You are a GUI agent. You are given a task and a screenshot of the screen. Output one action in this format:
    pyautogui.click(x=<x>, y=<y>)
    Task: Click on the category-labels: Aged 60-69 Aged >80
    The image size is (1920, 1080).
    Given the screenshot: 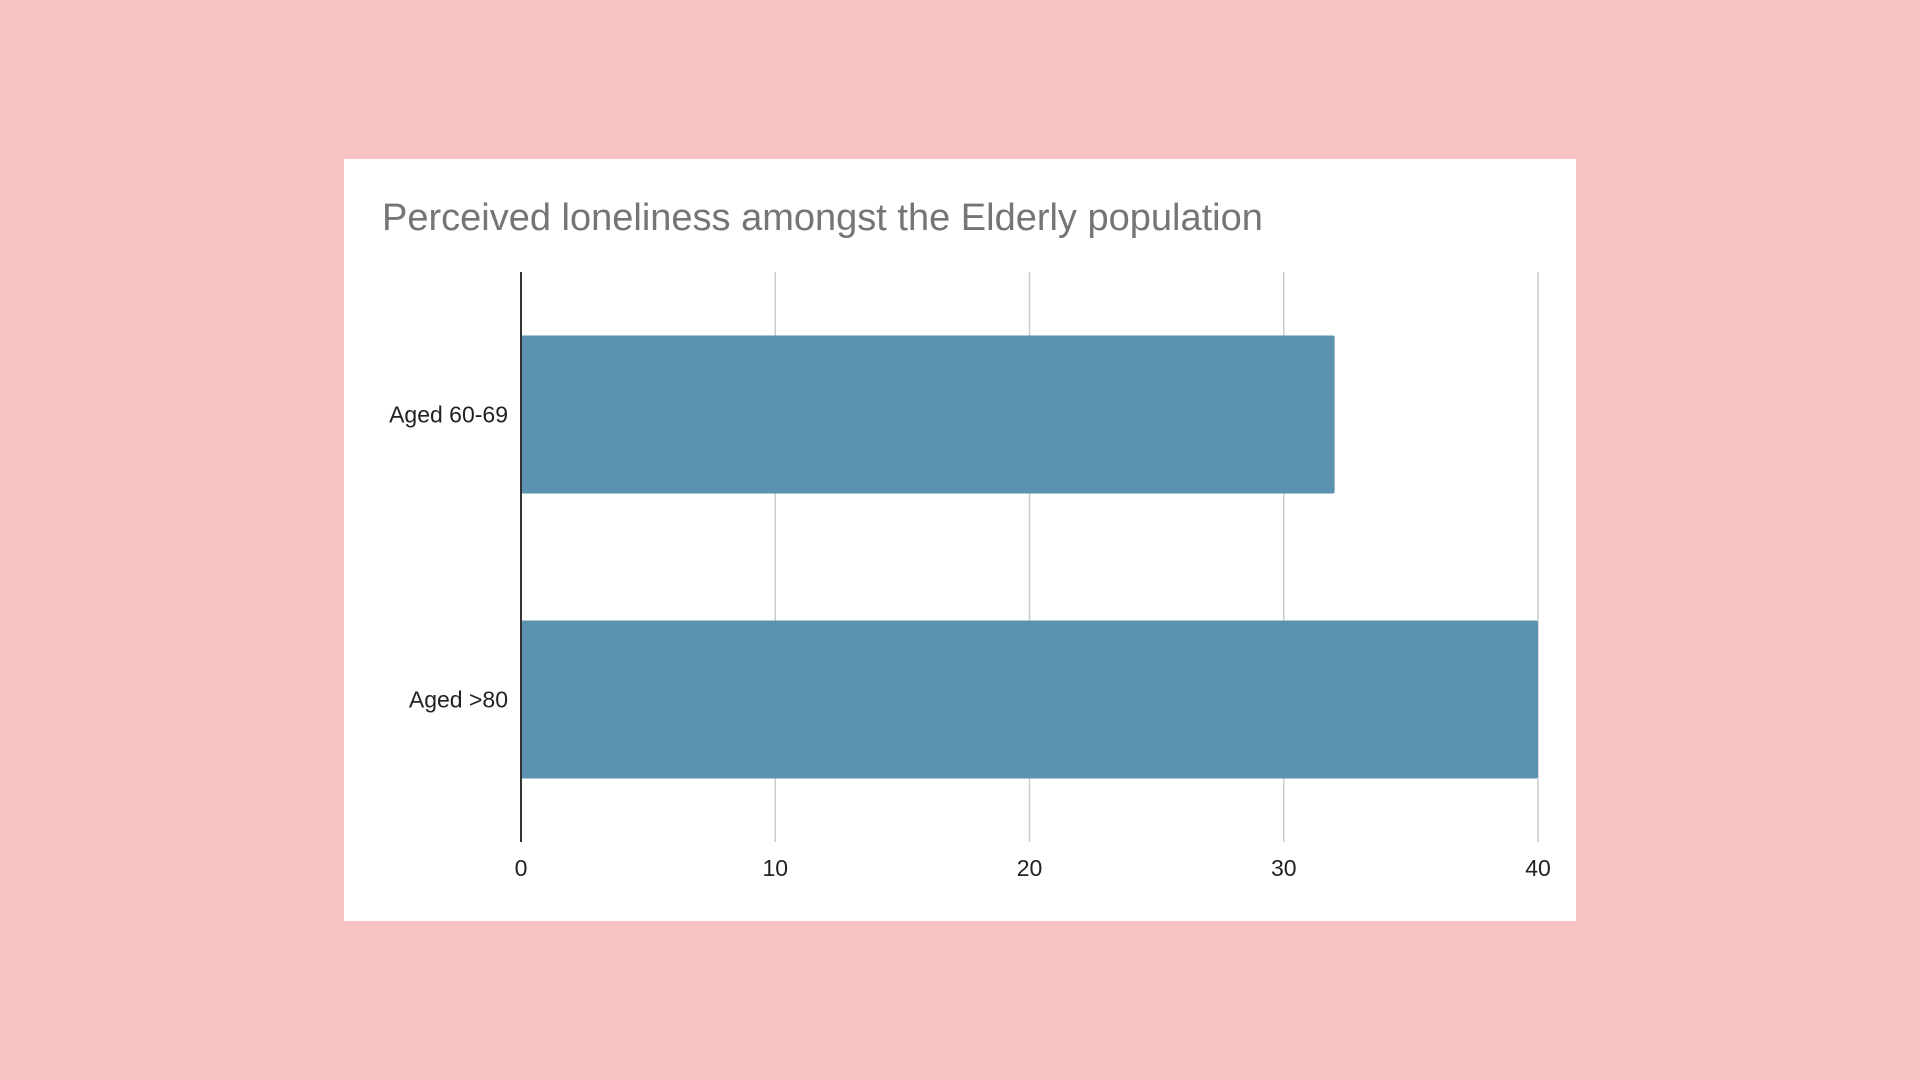 What is the action you would take?
    pyautogui.click(x=448, y=557)
    